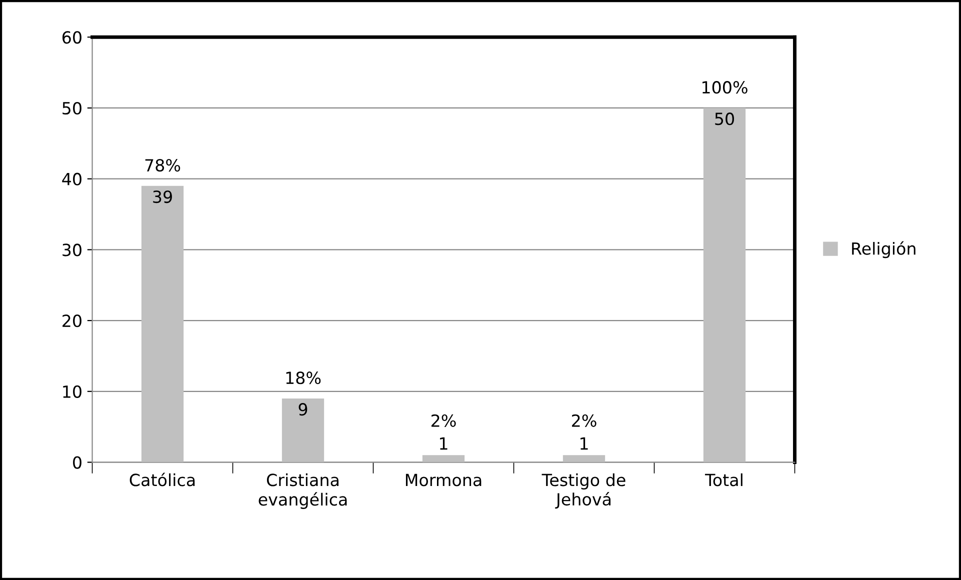 Image resolution: width=961 pixels, height=580 pixels. What do you see at coordinates (303, 409) in the screenshot?
I see `data-label: 9` at bounding box center [303, 409].